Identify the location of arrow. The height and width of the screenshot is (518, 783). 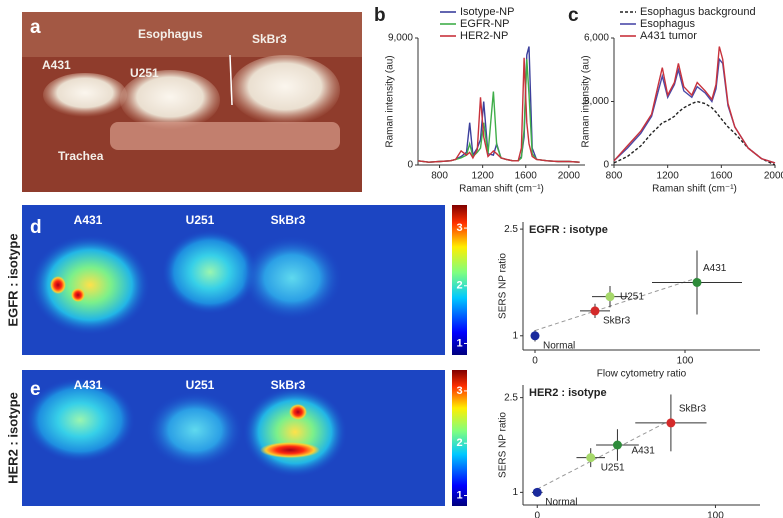
(231, 80).